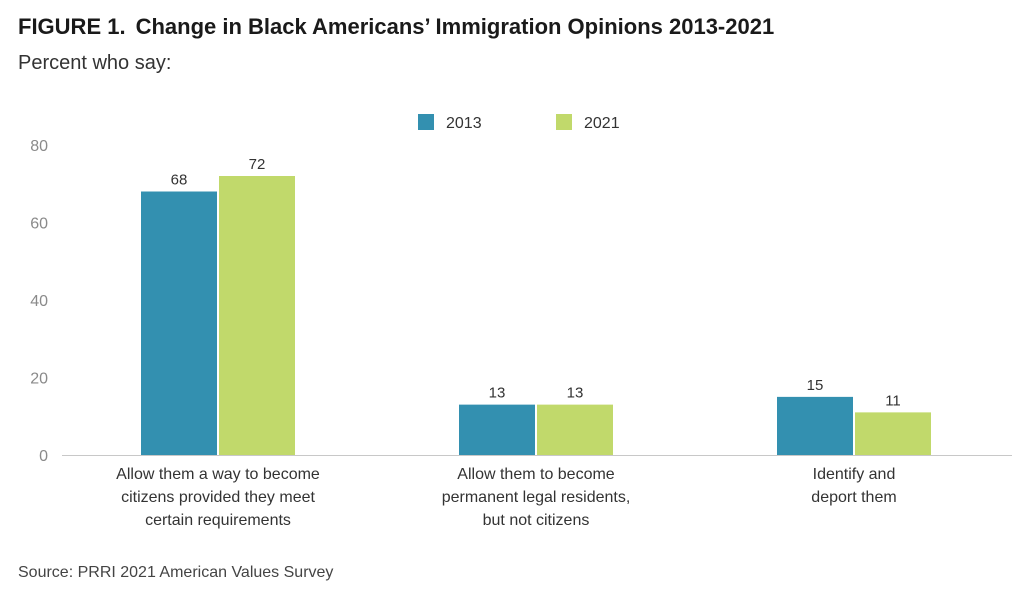 The image size is (1032, 603). I want to click on legend-label: 2021, so click(602, 123).